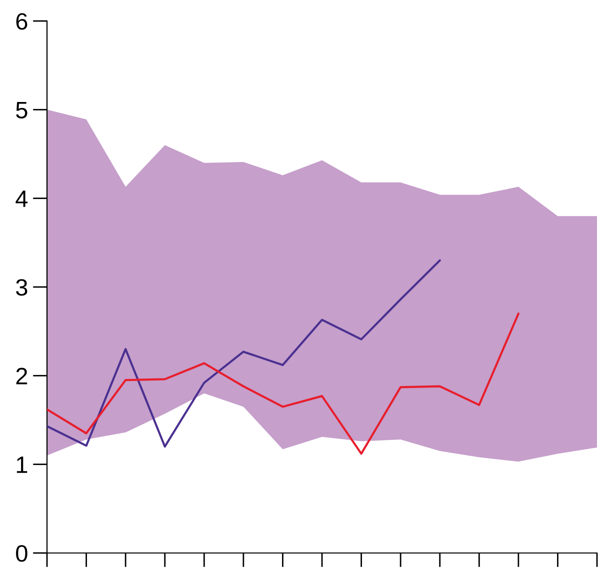 The width and height of the screenshot is (611, 578). Describe the element at coordinates (22, 198) in the screenshot. I see `y-tick-label: 4` at that location.